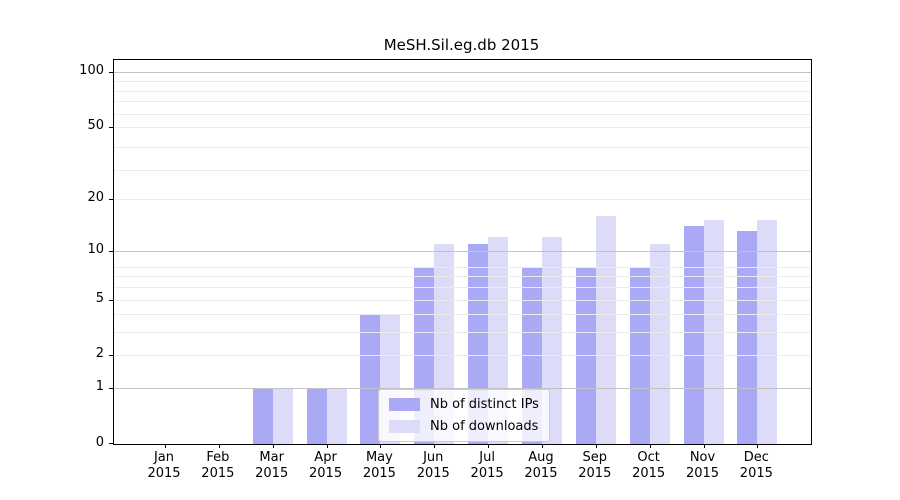 The height and width of the screenshot is (500, 900). I want to click on bar-mar-distinct-ips, so click(262, 416).